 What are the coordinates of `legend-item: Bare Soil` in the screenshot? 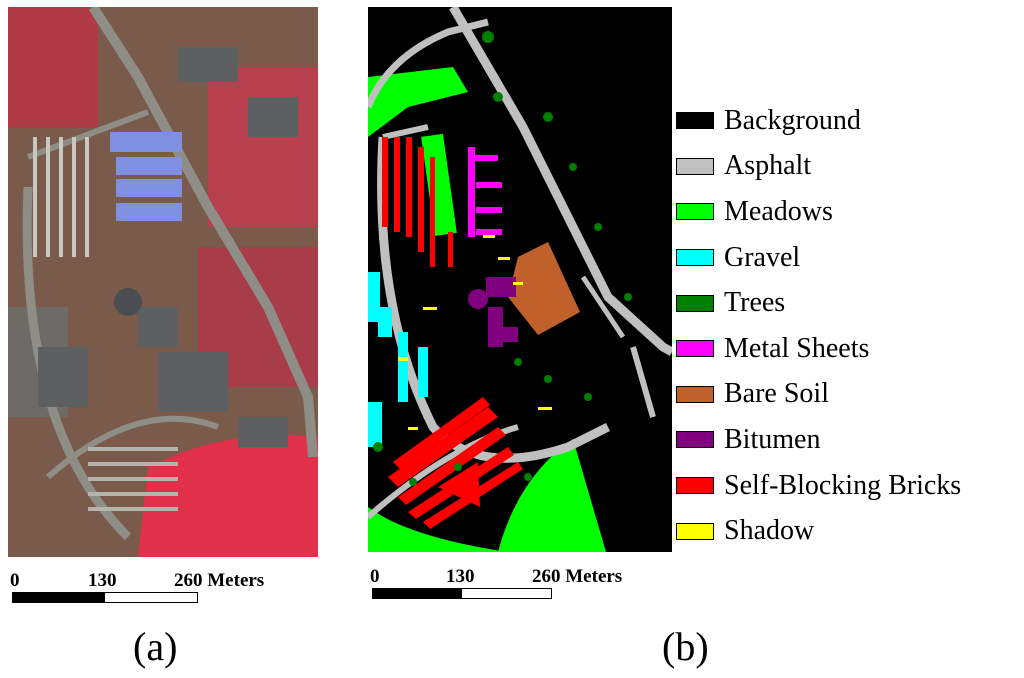 It's located at (848, 395).